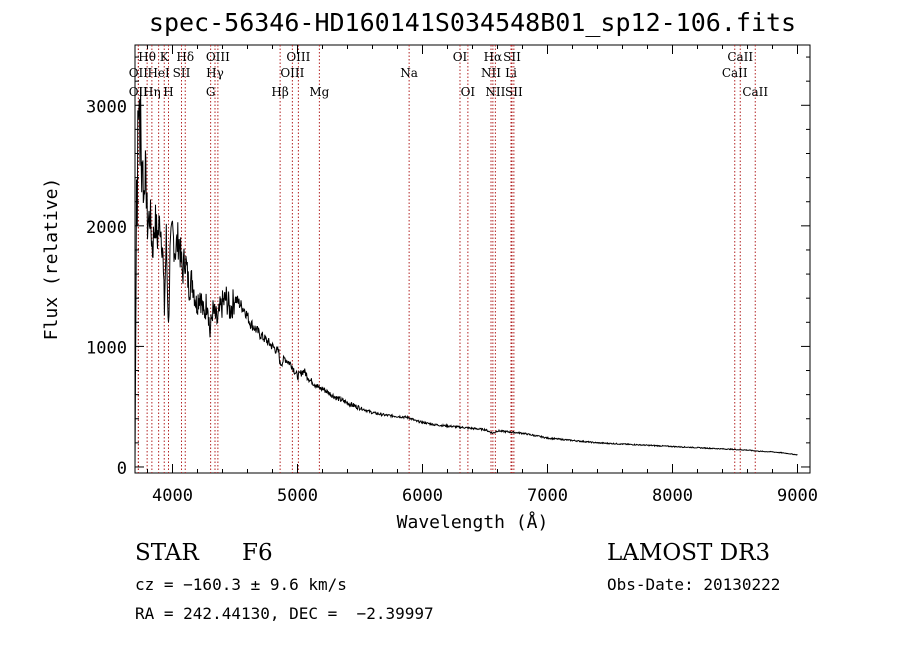 Image resolution: width=900 pixels, height=649 pixels. What do you see at coordinates (284, 613) in the screenshot?
I see `coordinates: RA = 242.44130, DEC = −2.39997` at bounding box center [284, 613].